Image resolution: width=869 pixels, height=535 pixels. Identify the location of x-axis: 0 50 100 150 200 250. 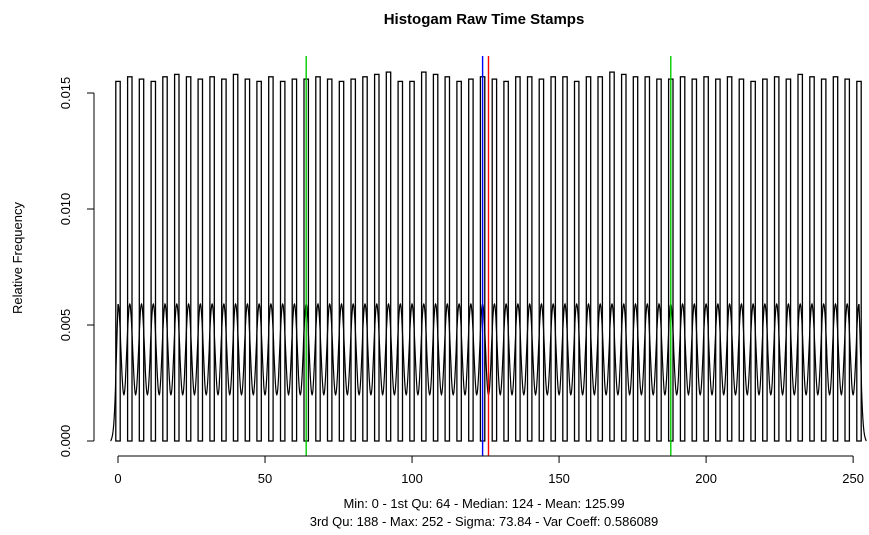
(489, 470).